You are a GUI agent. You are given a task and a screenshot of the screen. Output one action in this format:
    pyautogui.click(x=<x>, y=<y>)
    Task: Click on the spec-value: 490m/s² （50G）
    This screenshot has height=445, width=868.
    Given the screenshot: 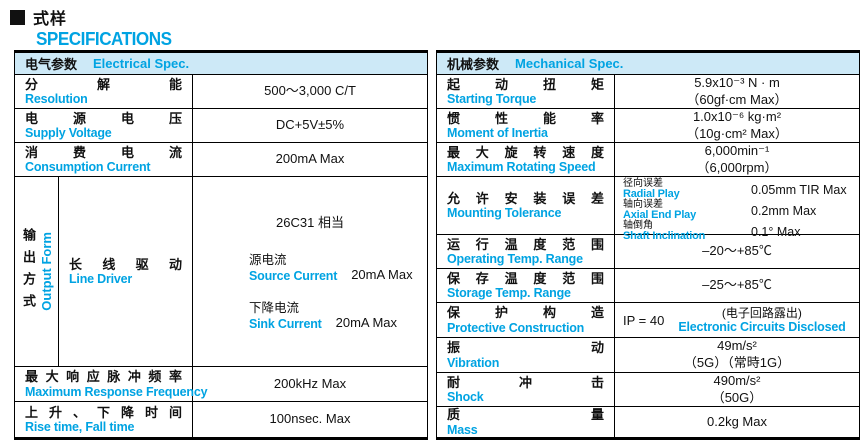 What is the action you would take?
    pyautogui.click(x=737, y=389)
    